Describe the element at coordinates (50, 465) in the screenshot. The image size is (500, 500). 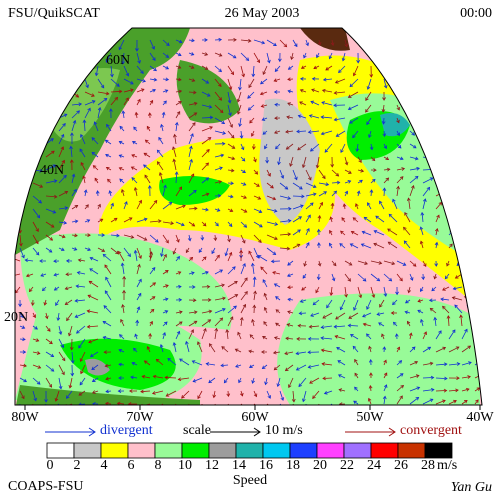
I see `colorbar-tick: 0` at that location.